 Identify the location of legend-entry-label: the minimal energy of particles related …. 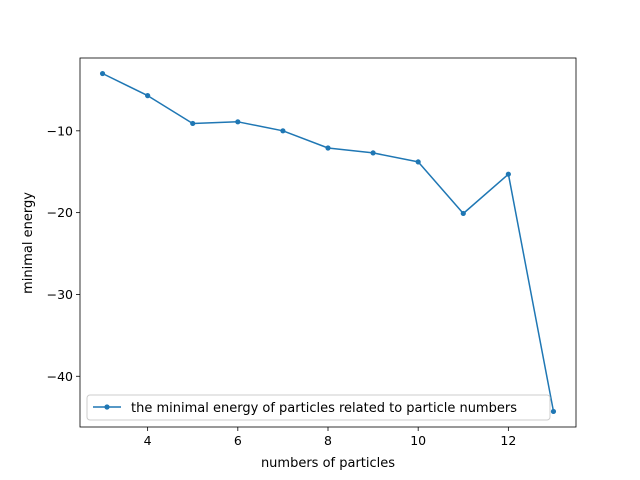
(324, 408).